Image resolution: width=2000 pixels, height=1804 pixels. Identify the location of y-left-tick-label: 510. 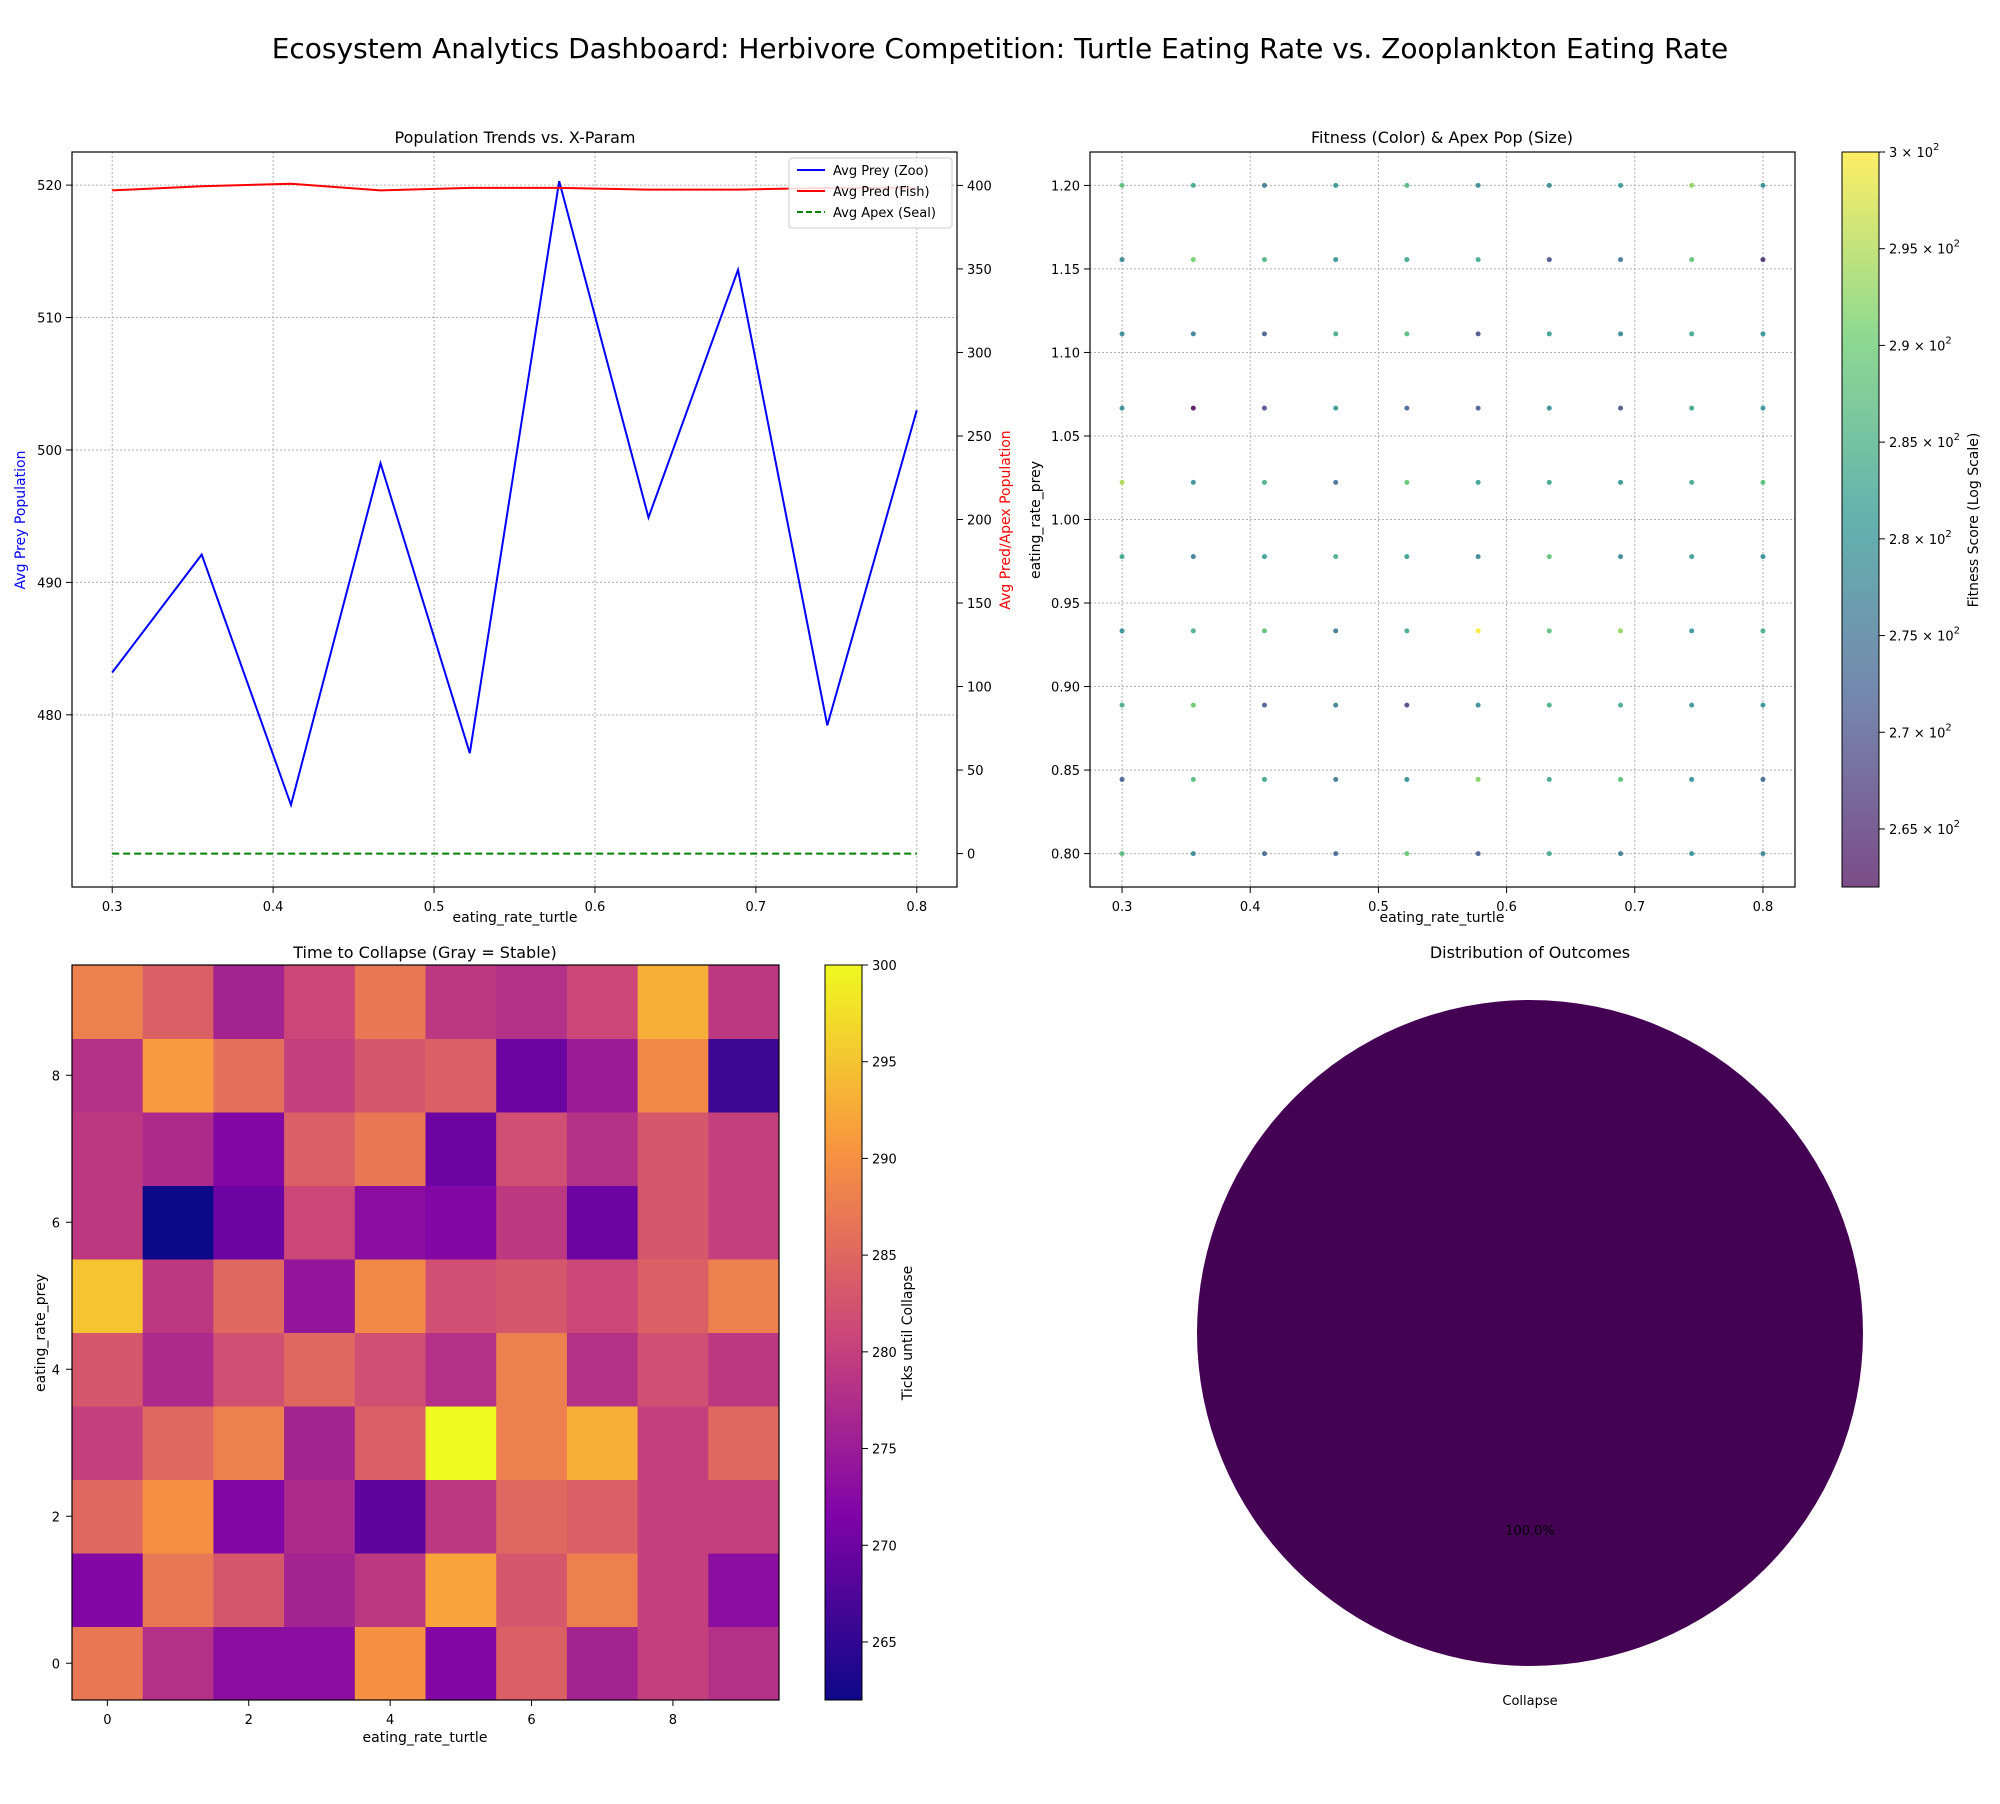
(49, 319).